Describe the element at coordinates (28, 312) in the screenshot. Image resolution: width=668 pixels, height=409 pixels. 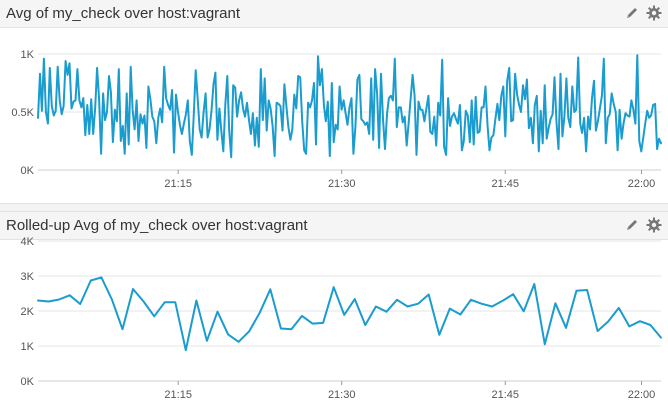
I see `y-tick-label: 2K` at that location.